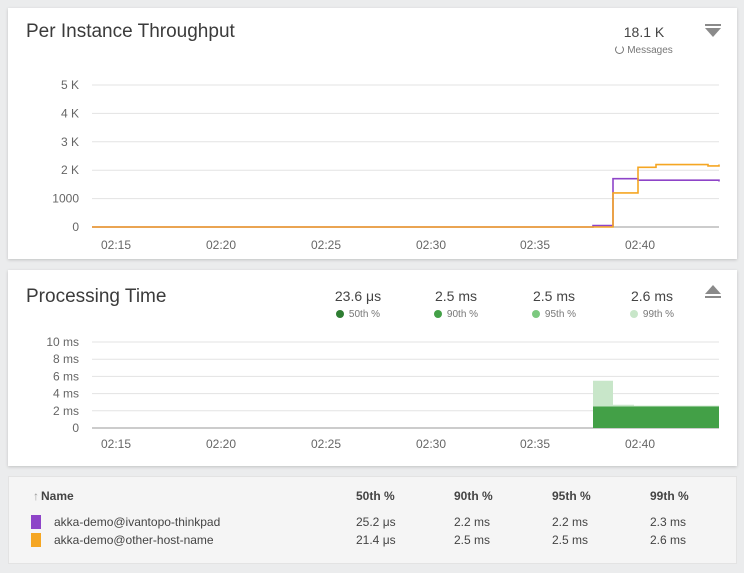  I want to click on row-p99: 2.6 ms, so click(668, 540).